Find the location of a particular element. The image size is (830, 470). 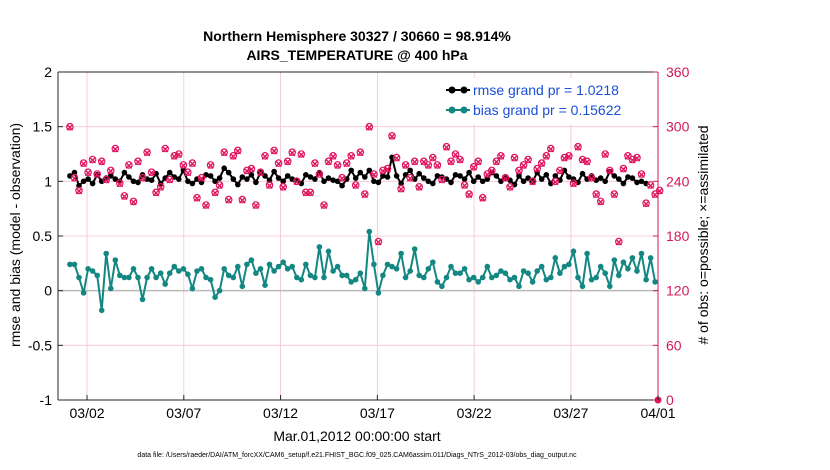

legend-box is located at coordinates (543, 101).